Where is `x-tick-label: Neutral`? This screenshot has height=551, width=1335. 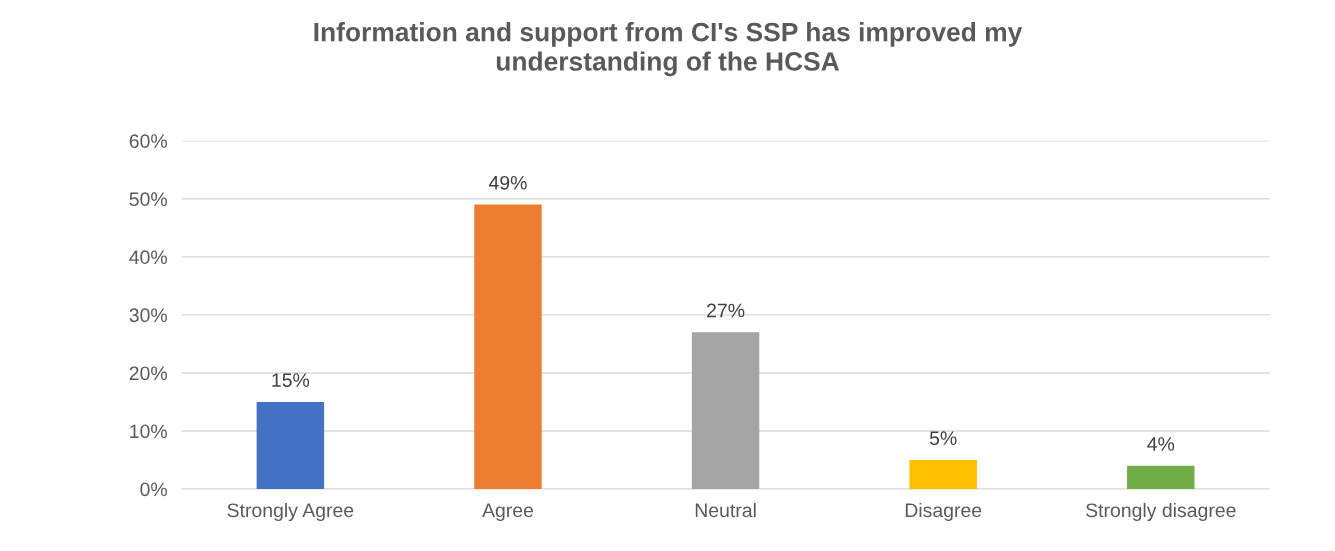
x-tick-label: Neutral is located at coordinates (725, 510).